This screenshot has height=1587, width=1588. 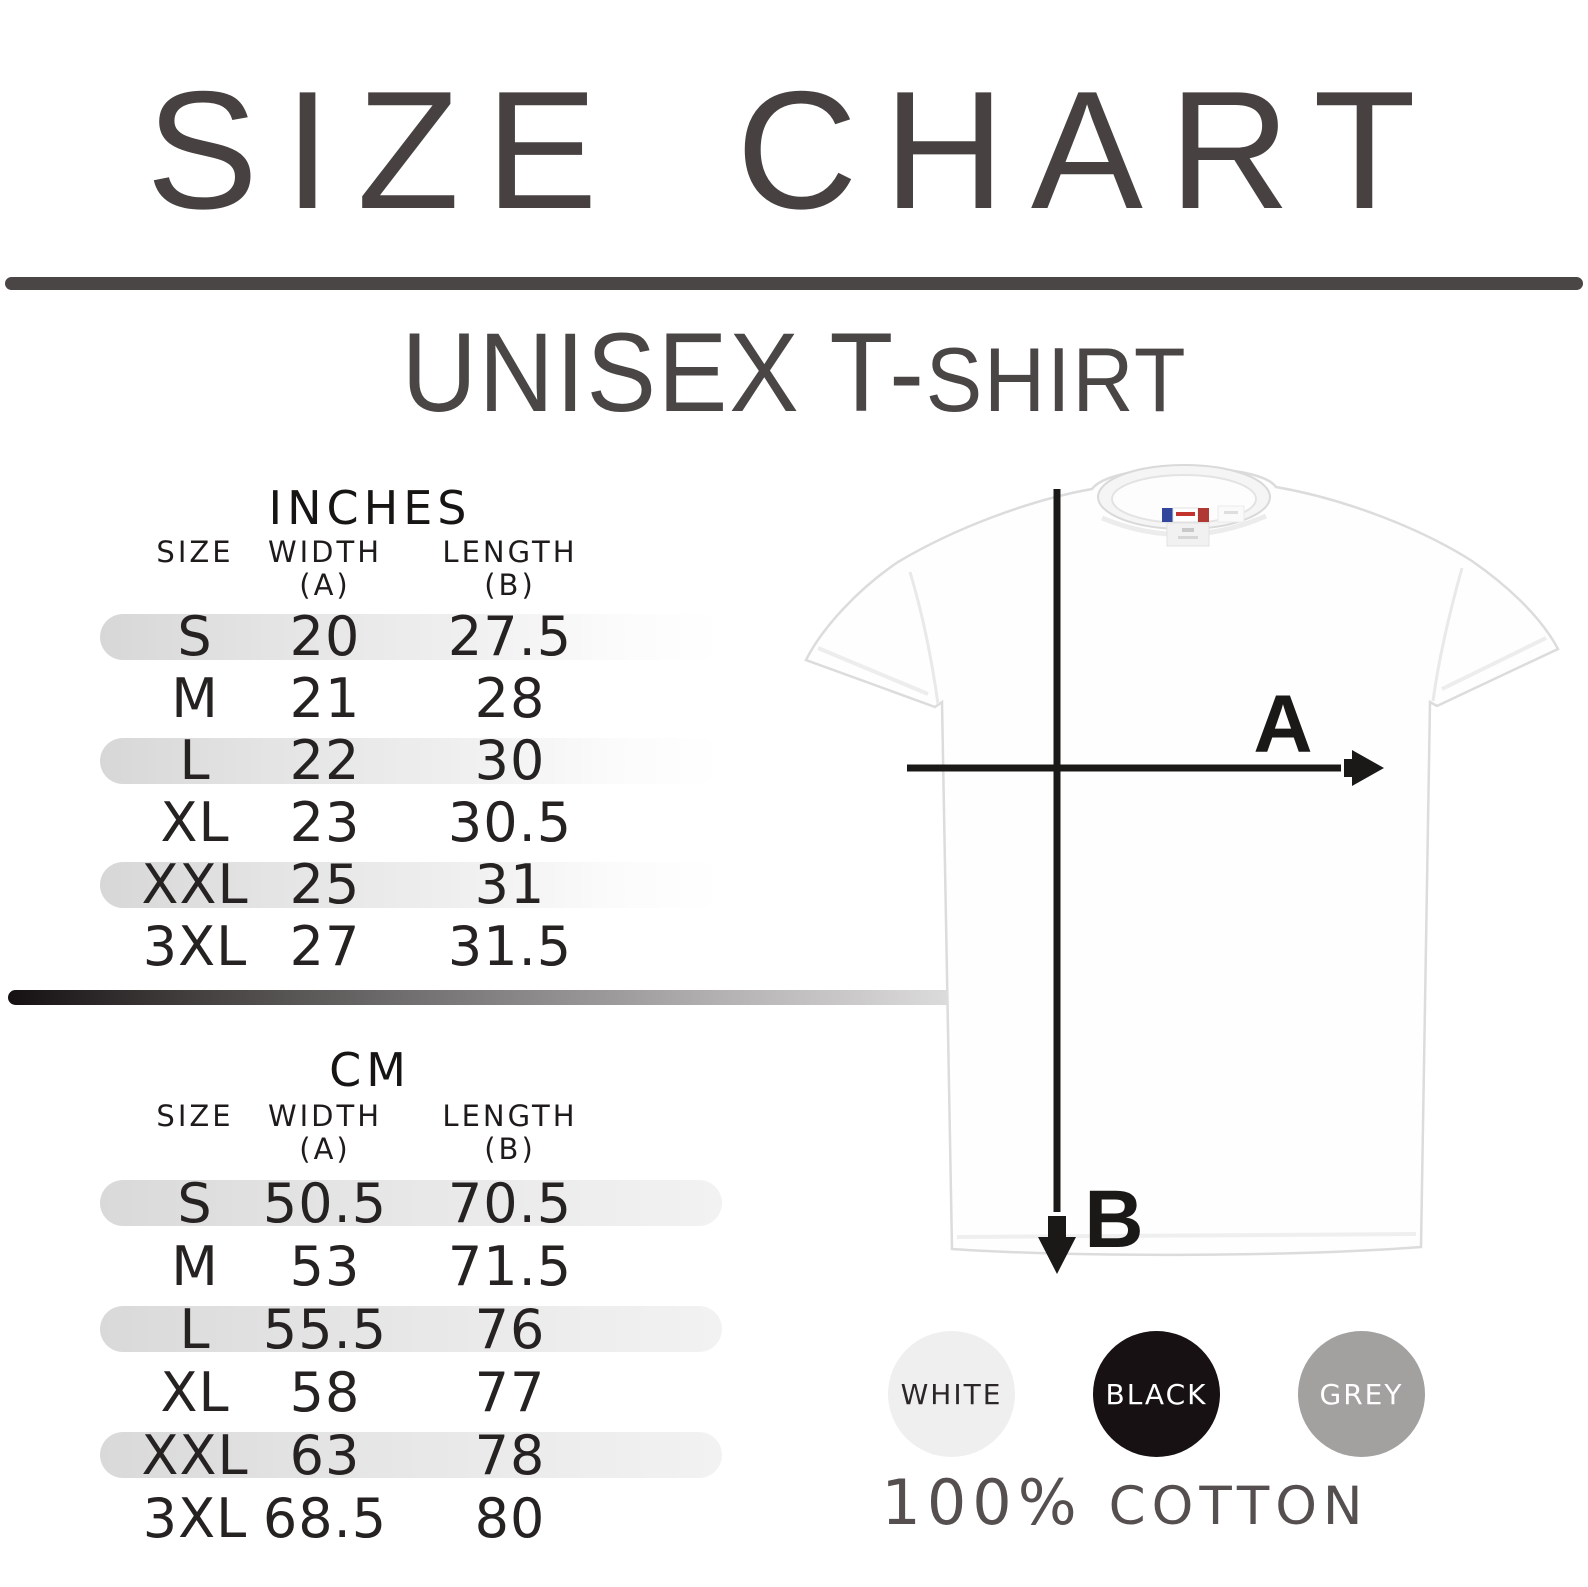 I want to click on length-cell: 77, so click(x=510, y=1392).